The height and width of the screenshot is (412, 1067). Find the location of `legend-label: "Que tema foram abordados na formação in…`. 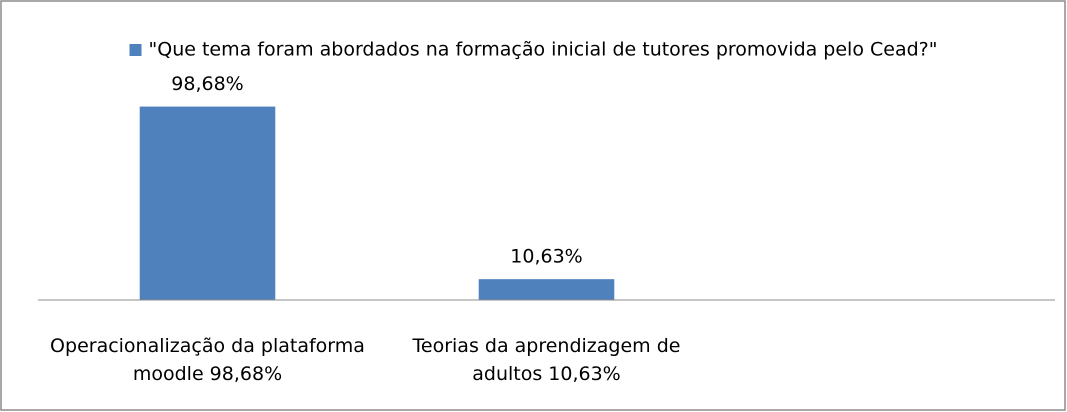

legend-label: "Que tema foram abordados na formação in… is located at coordinates (543, 50).